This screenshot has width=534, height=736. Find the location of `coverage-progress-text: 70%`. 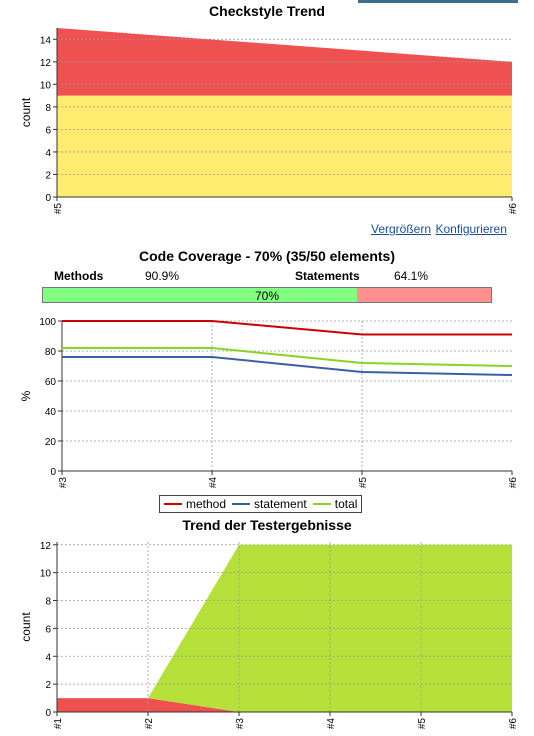

coverage-progress-text: 70% is located at coordinates (267, 296).